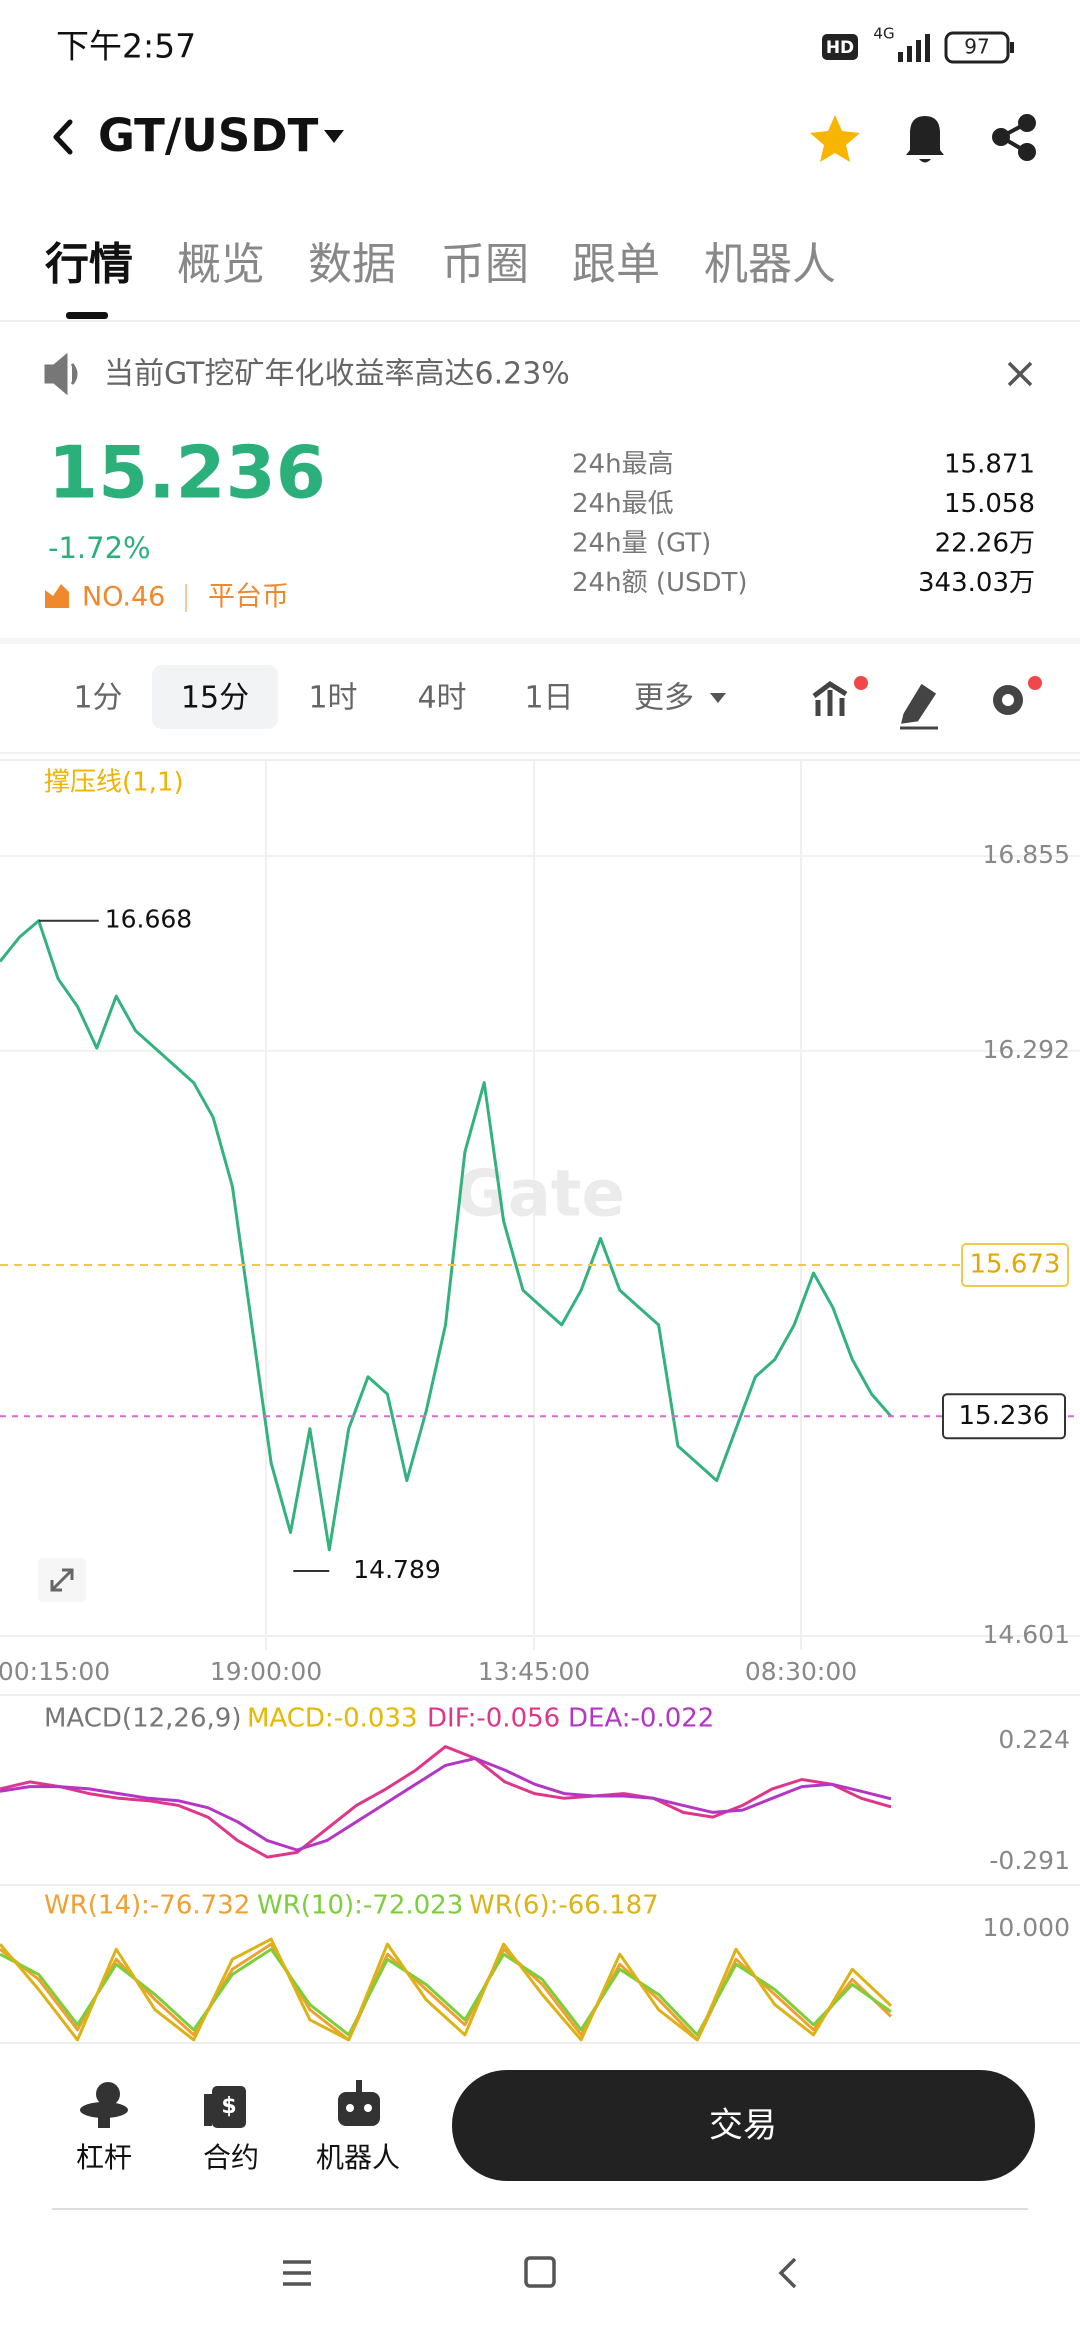 This screenshot has height=2340, width=1080. What do you see at coordinates (266, 1671) in the screenshot?
I see `x-tick-label: 19:00:00` at bounding box center [266, 1671].